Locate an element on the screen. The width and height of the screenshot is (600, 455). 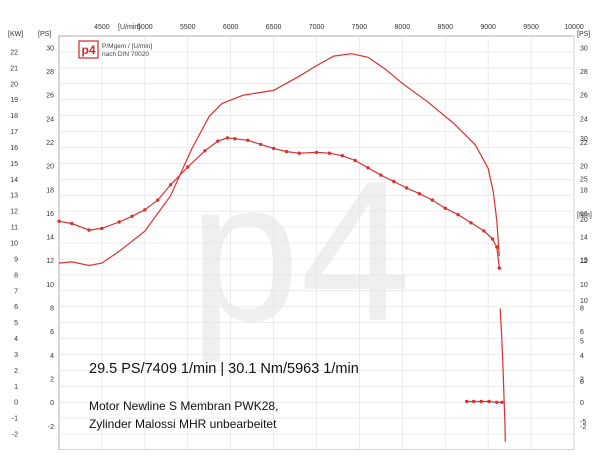
ps-tick-label-right: 28 is located at coordinates (584, 72).